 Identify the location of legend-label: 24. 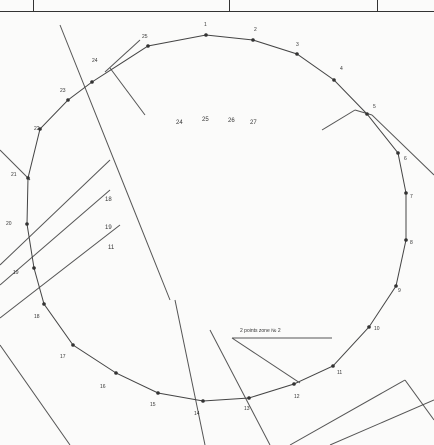
(179, 123).